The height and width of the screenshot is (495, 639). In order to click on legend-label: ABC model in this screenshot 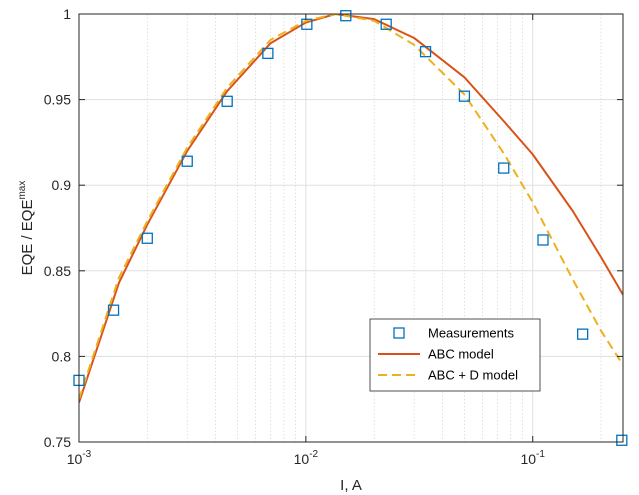, I will do `click(461, 354)`.